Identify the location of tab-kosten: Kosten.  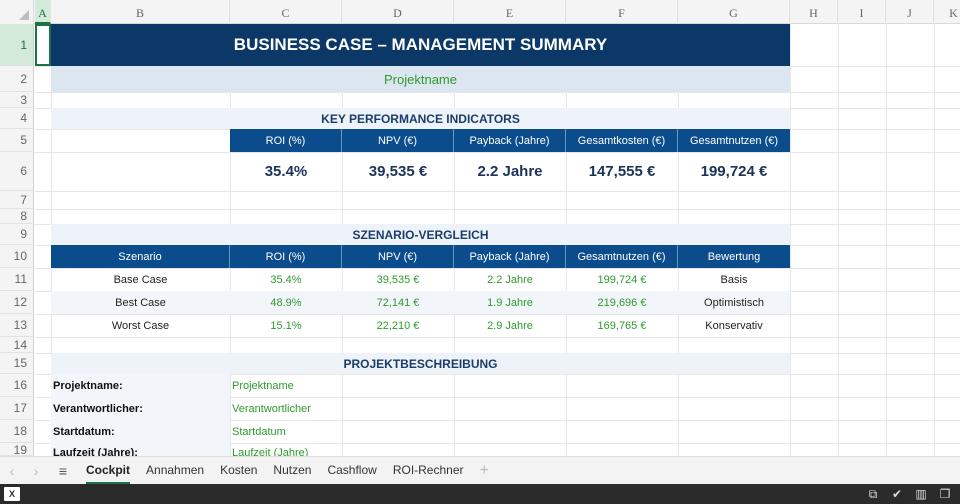
(239, 469).